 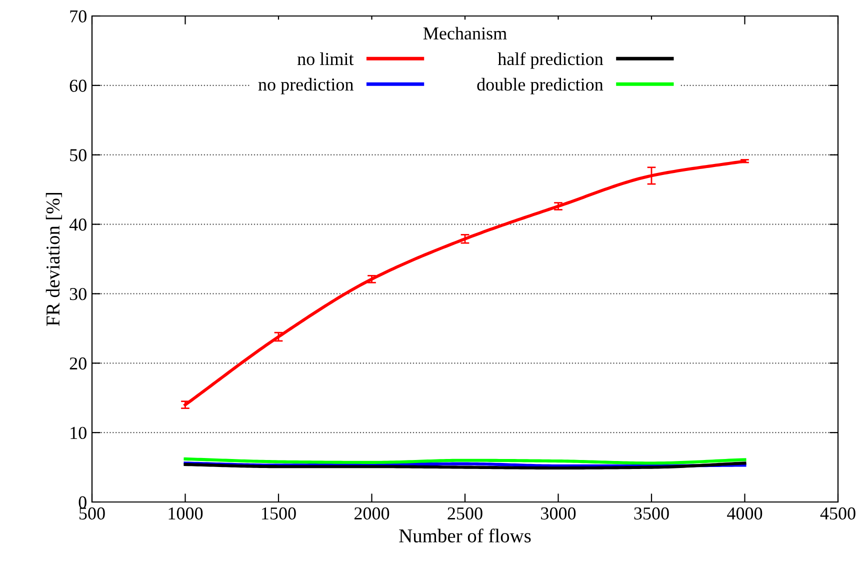 I want to click on x-tick-label: 4500, so click(x=838, y=513).